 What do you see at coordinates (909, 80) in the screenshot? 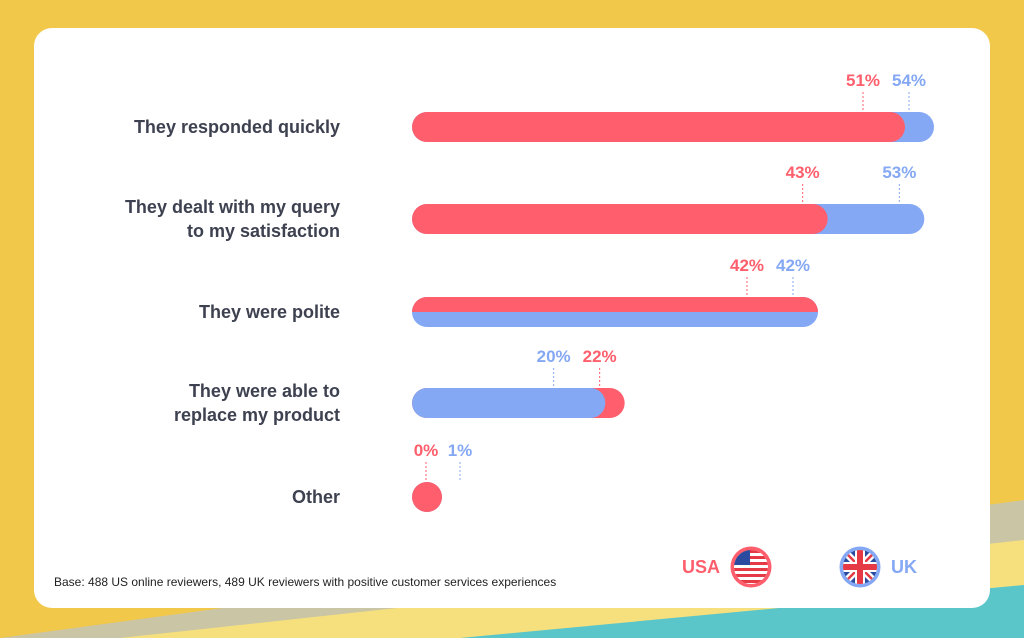
I see `value-label-uk-0: 54%` at bounding box center [909, 80].